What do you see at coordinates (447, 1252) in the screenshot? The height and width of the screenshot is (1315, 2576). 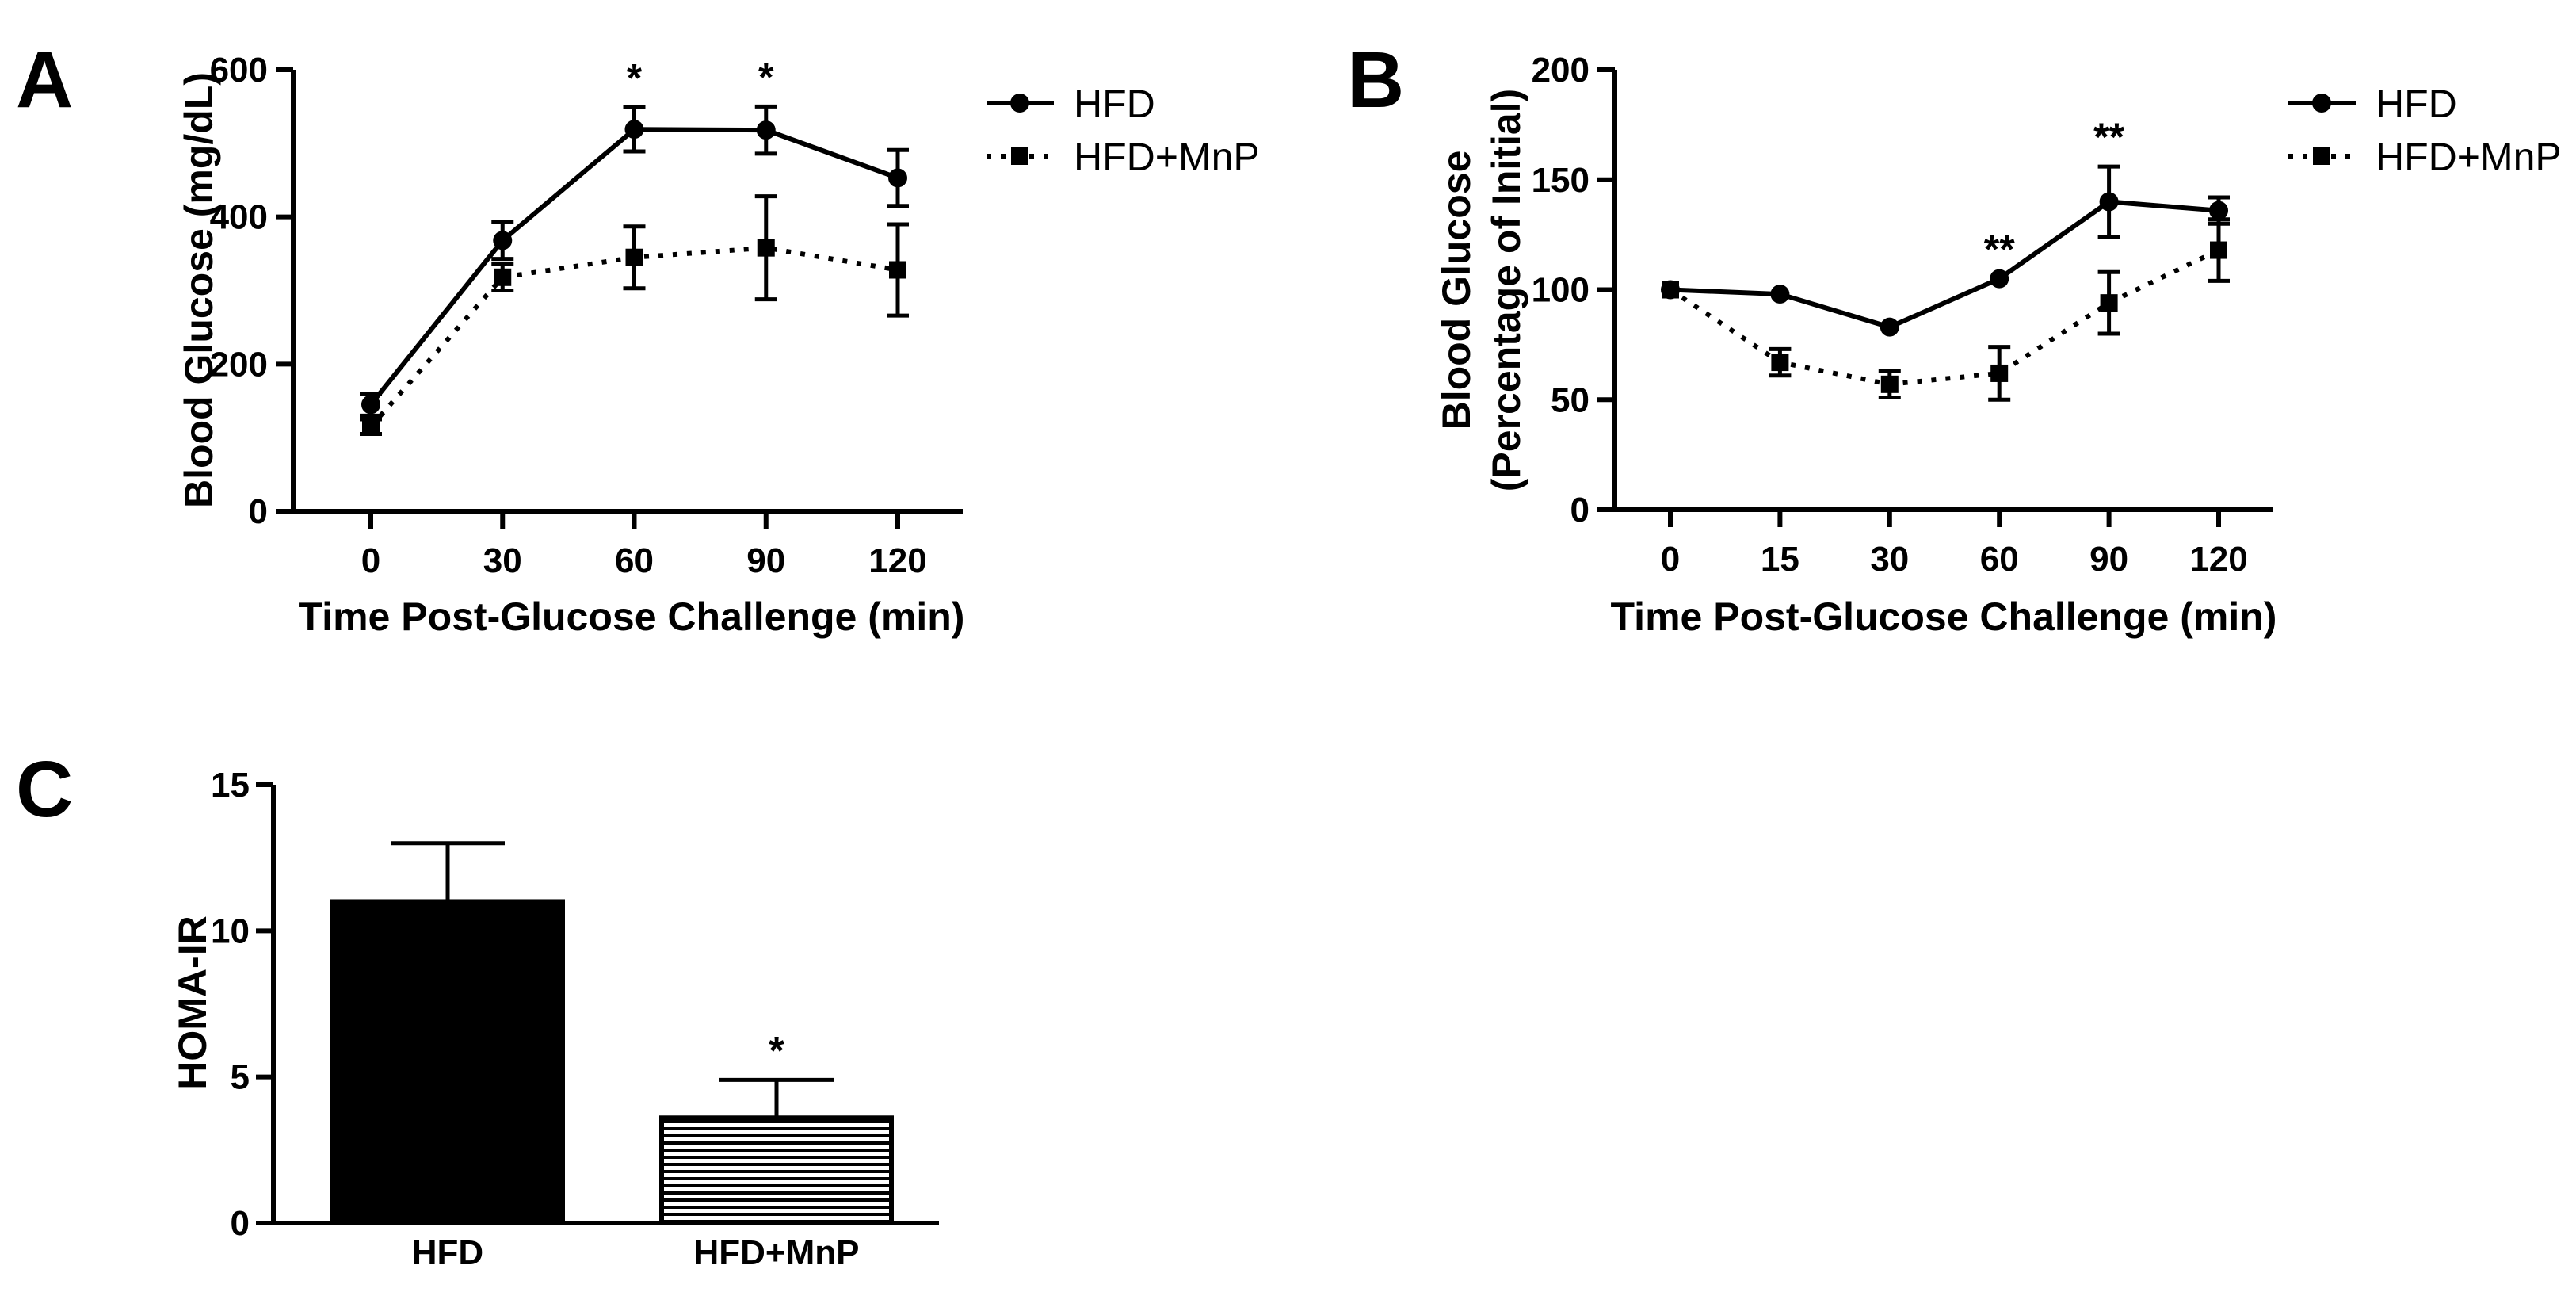 I see `panel-c-x-tick-label: HFD` at bounding box center [447, 1252].